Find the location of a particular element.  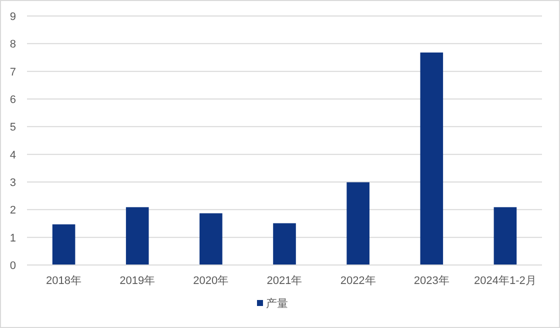

legend: 产量 is located at coordinates (272, 304).